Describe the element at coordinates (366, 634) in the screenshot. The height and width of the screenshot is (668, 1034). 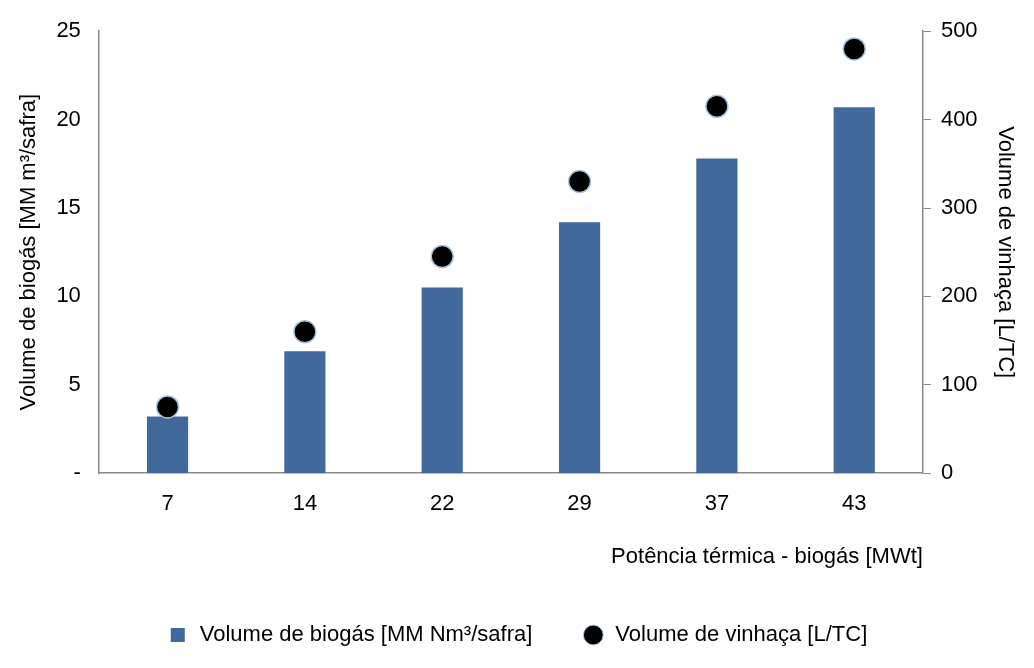
I see `legend-label: Volume de biogás [MM Nm³/safra]` at that location.